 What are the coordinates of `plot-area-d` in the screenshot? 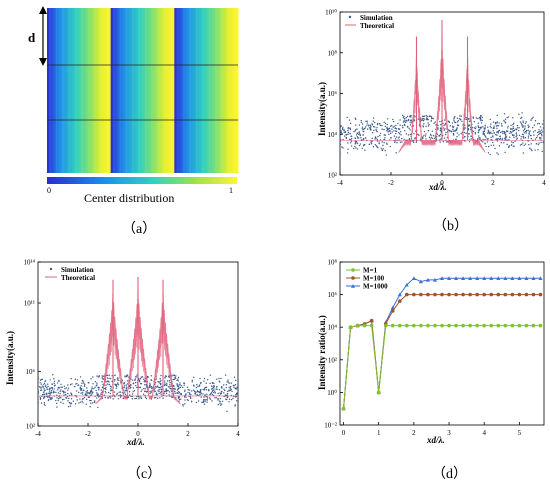 It's located at (442, 343).